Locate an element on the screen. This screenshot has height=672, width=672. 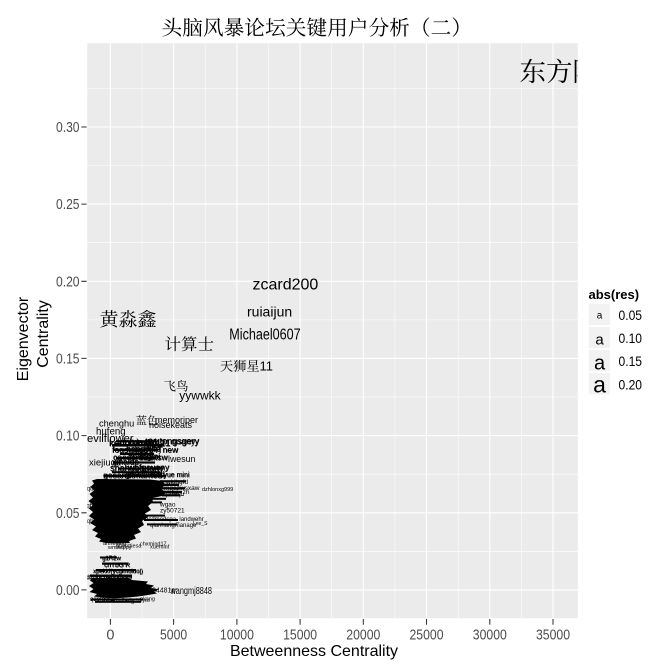
svg-text: hbenwliang is located at coordinates (119, 602).